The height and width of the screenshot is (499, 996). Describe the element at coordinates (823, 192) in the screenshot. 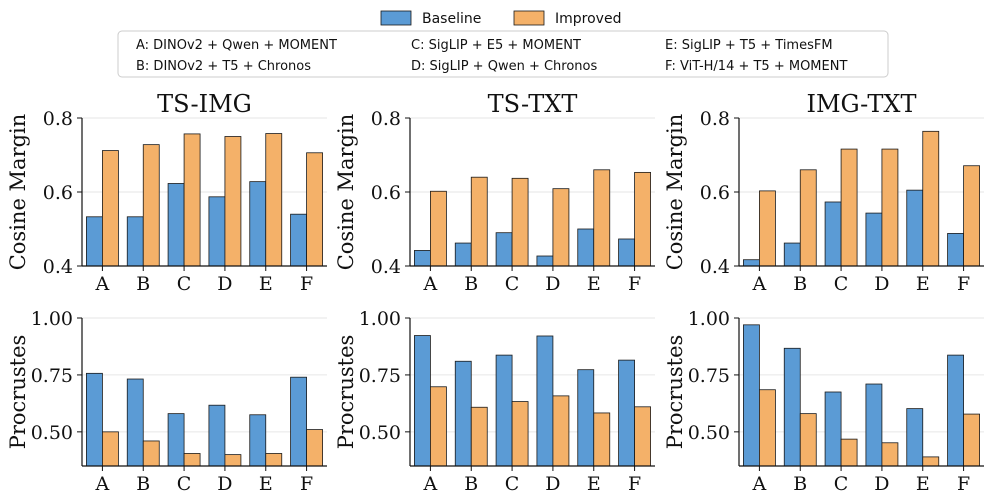

I see `chart-panel-3: 0.4 0.6 0.8 A B C D E F Cosine Margin IMG-TXT` at that location.